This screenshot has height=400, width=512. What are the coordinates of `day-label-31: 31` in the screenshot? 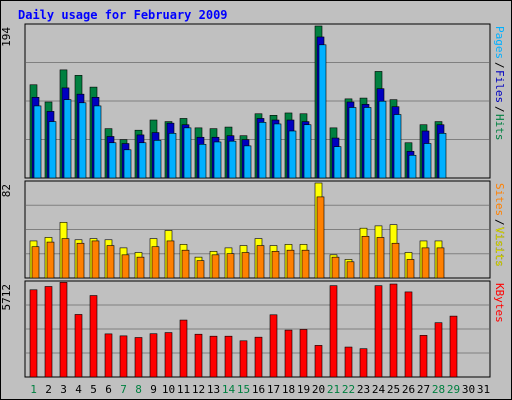 It's located at (483, 389).